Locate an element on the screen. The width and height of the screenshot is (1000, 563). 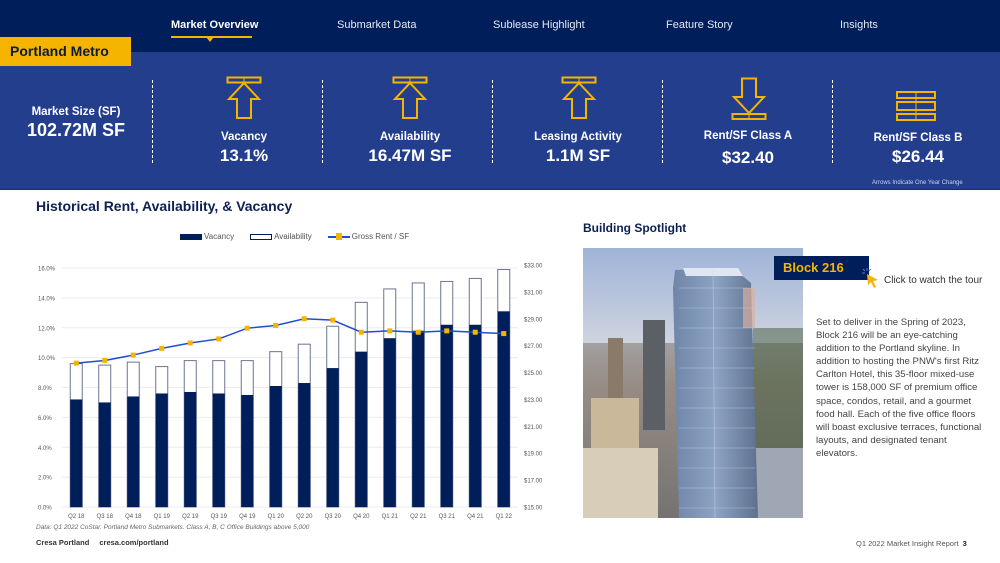
right-axis-tick: $21.00 is located at coordinates (533, 428).